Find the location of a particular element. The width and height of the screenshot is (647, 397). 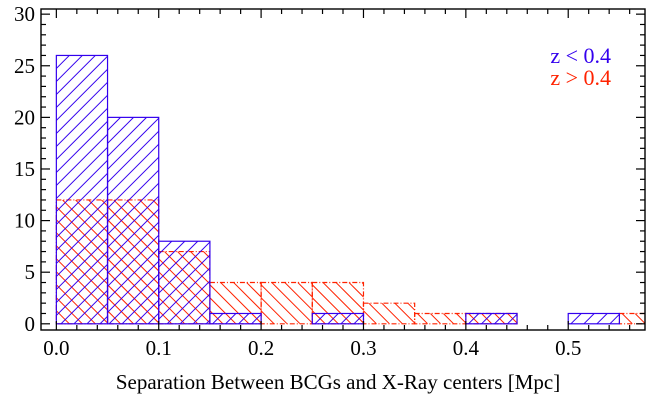

y-tick-label: 5 is located at coordinates (30, 272).